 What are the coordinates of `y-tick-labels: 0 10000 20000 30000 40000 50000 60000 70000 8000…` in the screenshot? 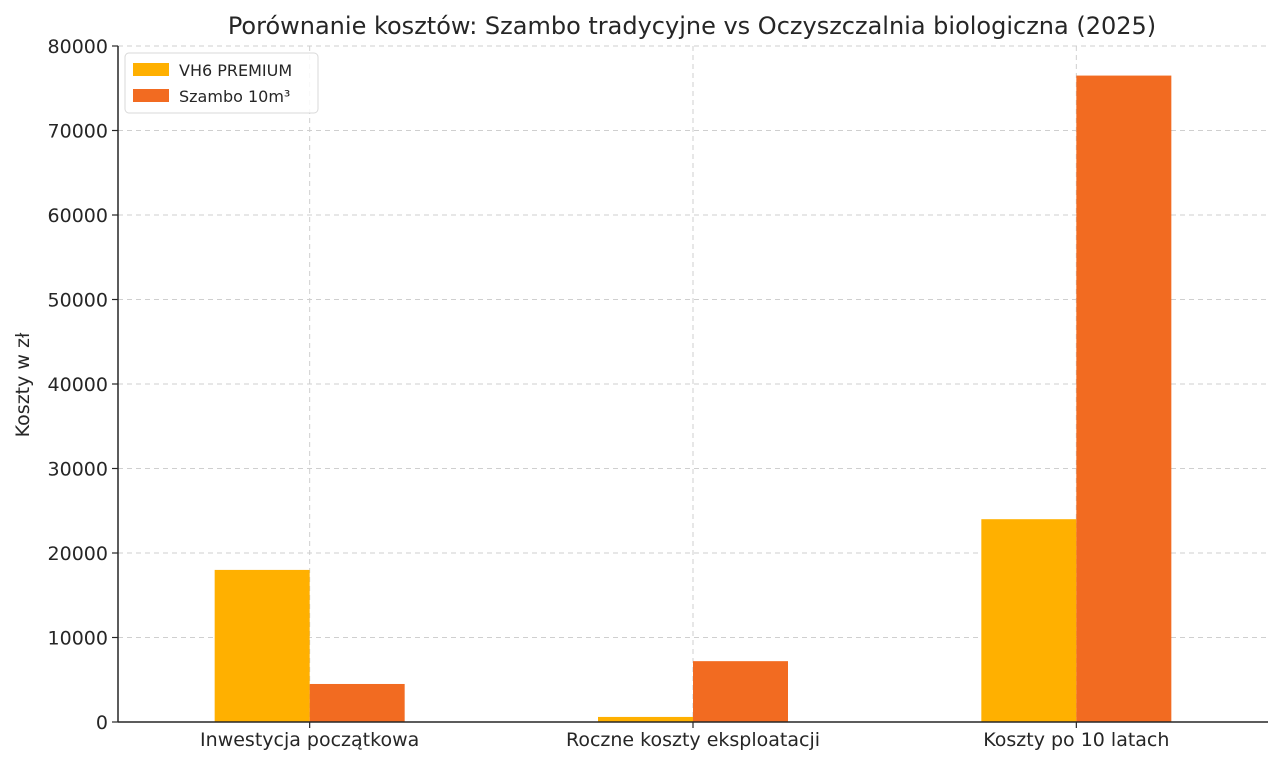 It's located at (83, 385).